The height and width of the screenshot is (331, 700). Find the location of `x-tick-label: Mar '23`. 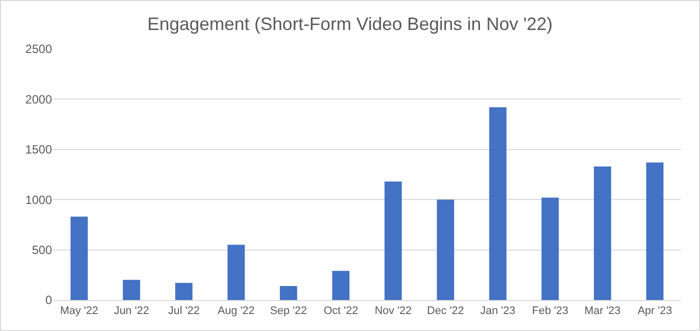

x-tick-label: Mar '23 is located at coordinates (602, 311).